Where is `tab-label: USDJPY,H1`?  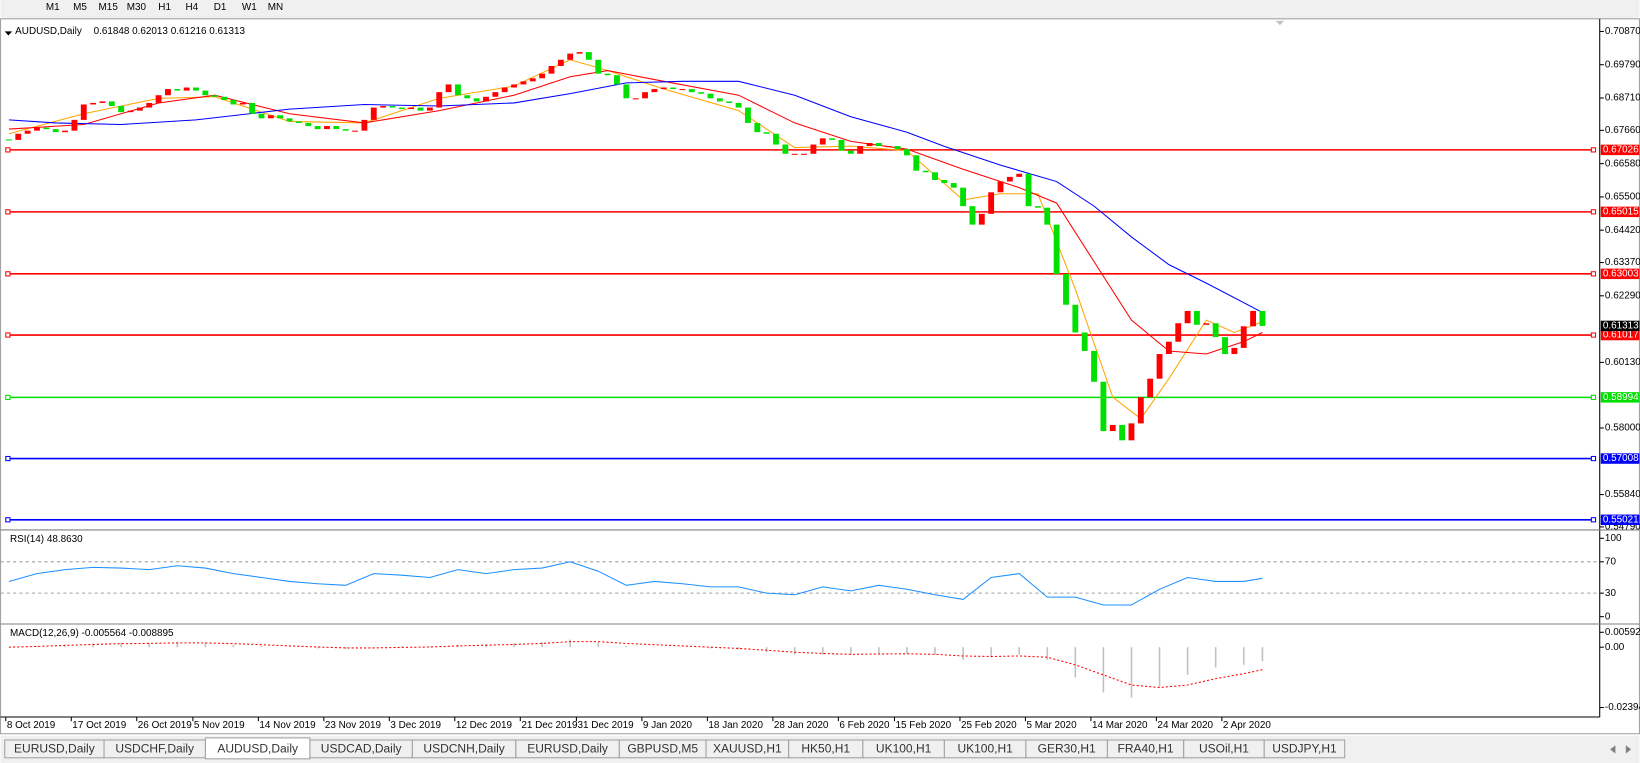 tab-label: USDJPY,H1 is located at coordinates (1304, 749).